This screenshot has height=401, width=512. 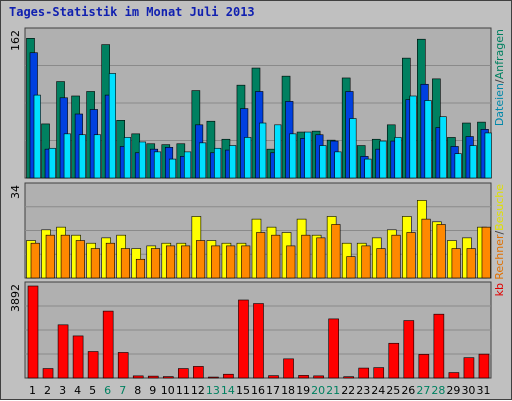 I want to click on day-label-11: 11, so click(x=183, y=390).